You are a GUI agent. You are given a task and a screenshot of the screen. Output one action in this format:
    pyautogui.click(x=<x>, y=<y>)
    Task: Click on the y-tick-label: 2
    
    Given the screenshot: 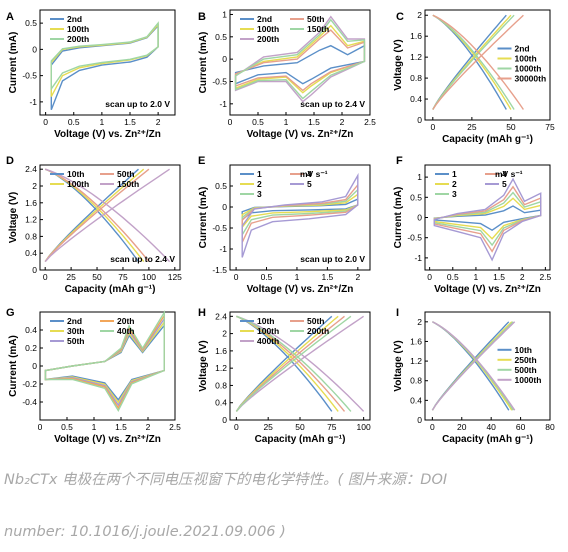 What is the action you would take?
    pyautogui.click(x=419, y=322)
    